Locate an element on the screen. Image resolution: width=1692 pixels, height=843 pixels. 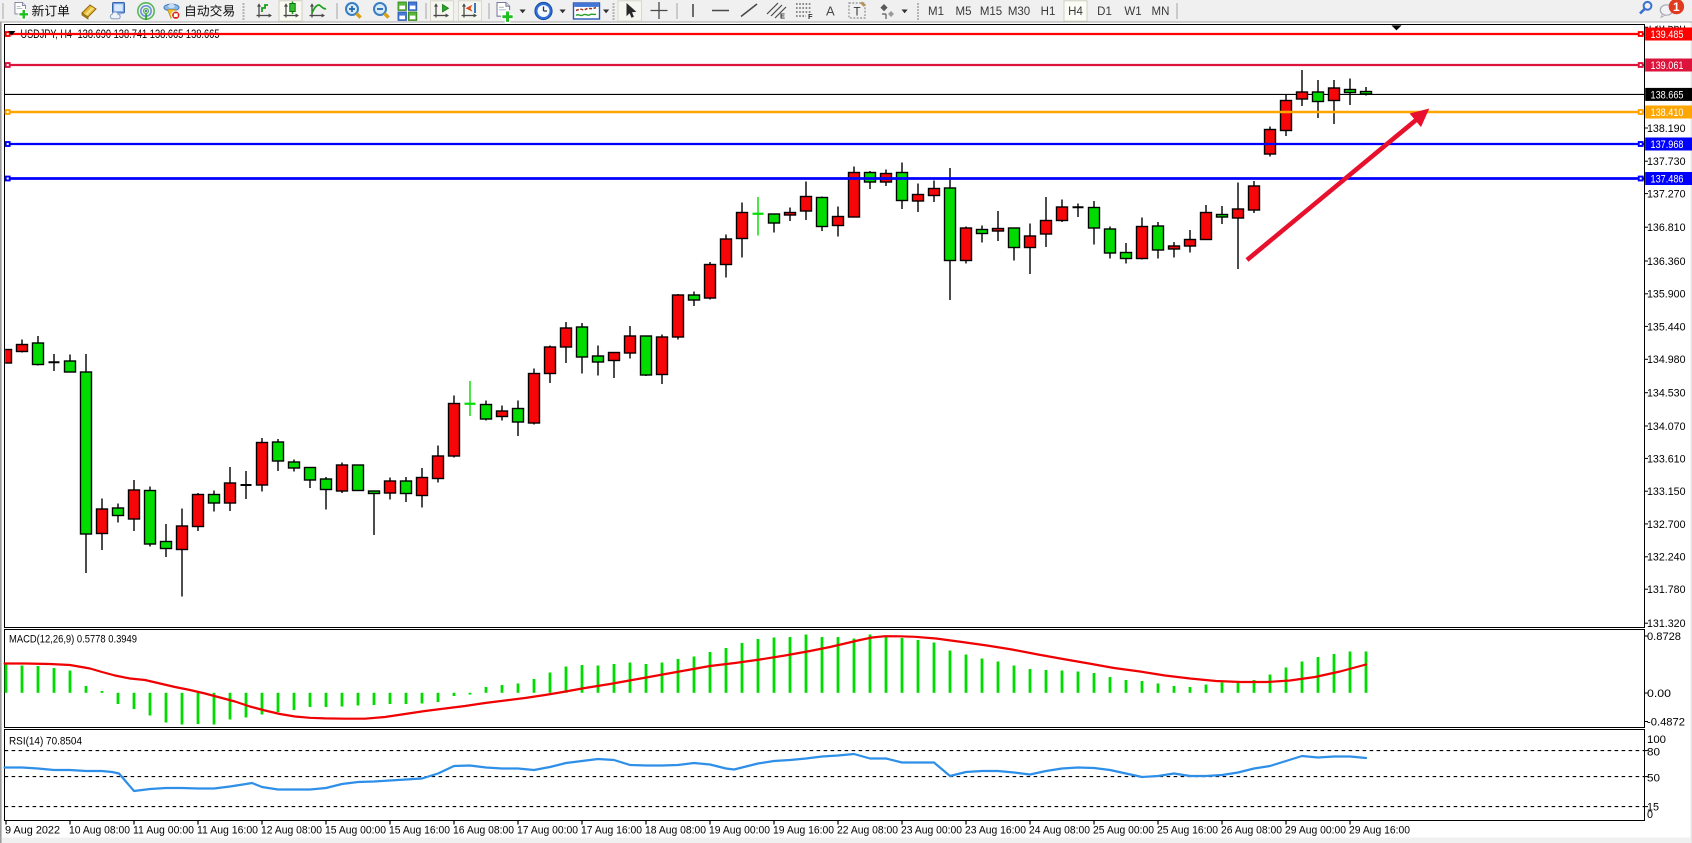
svg-text: 133.610 is located at coordinates (1666, 459).